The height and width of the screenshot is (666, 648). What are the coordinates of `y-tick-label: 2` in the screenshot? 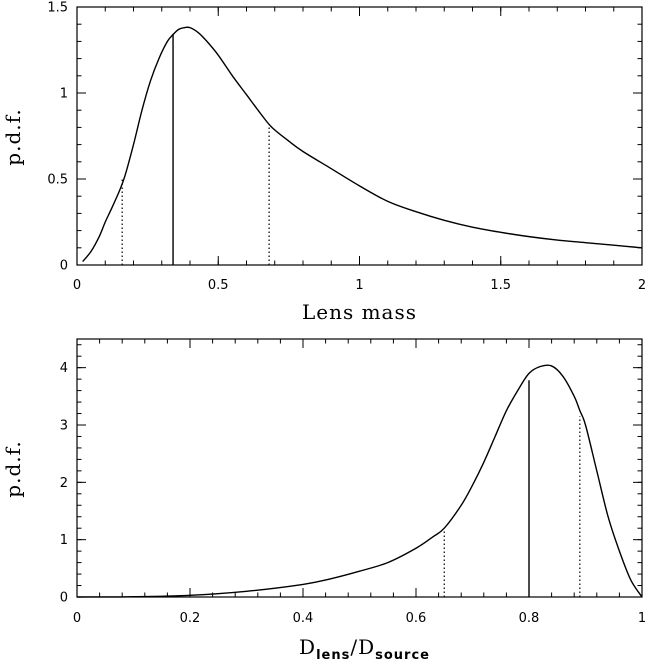 It's located at (64, 483).